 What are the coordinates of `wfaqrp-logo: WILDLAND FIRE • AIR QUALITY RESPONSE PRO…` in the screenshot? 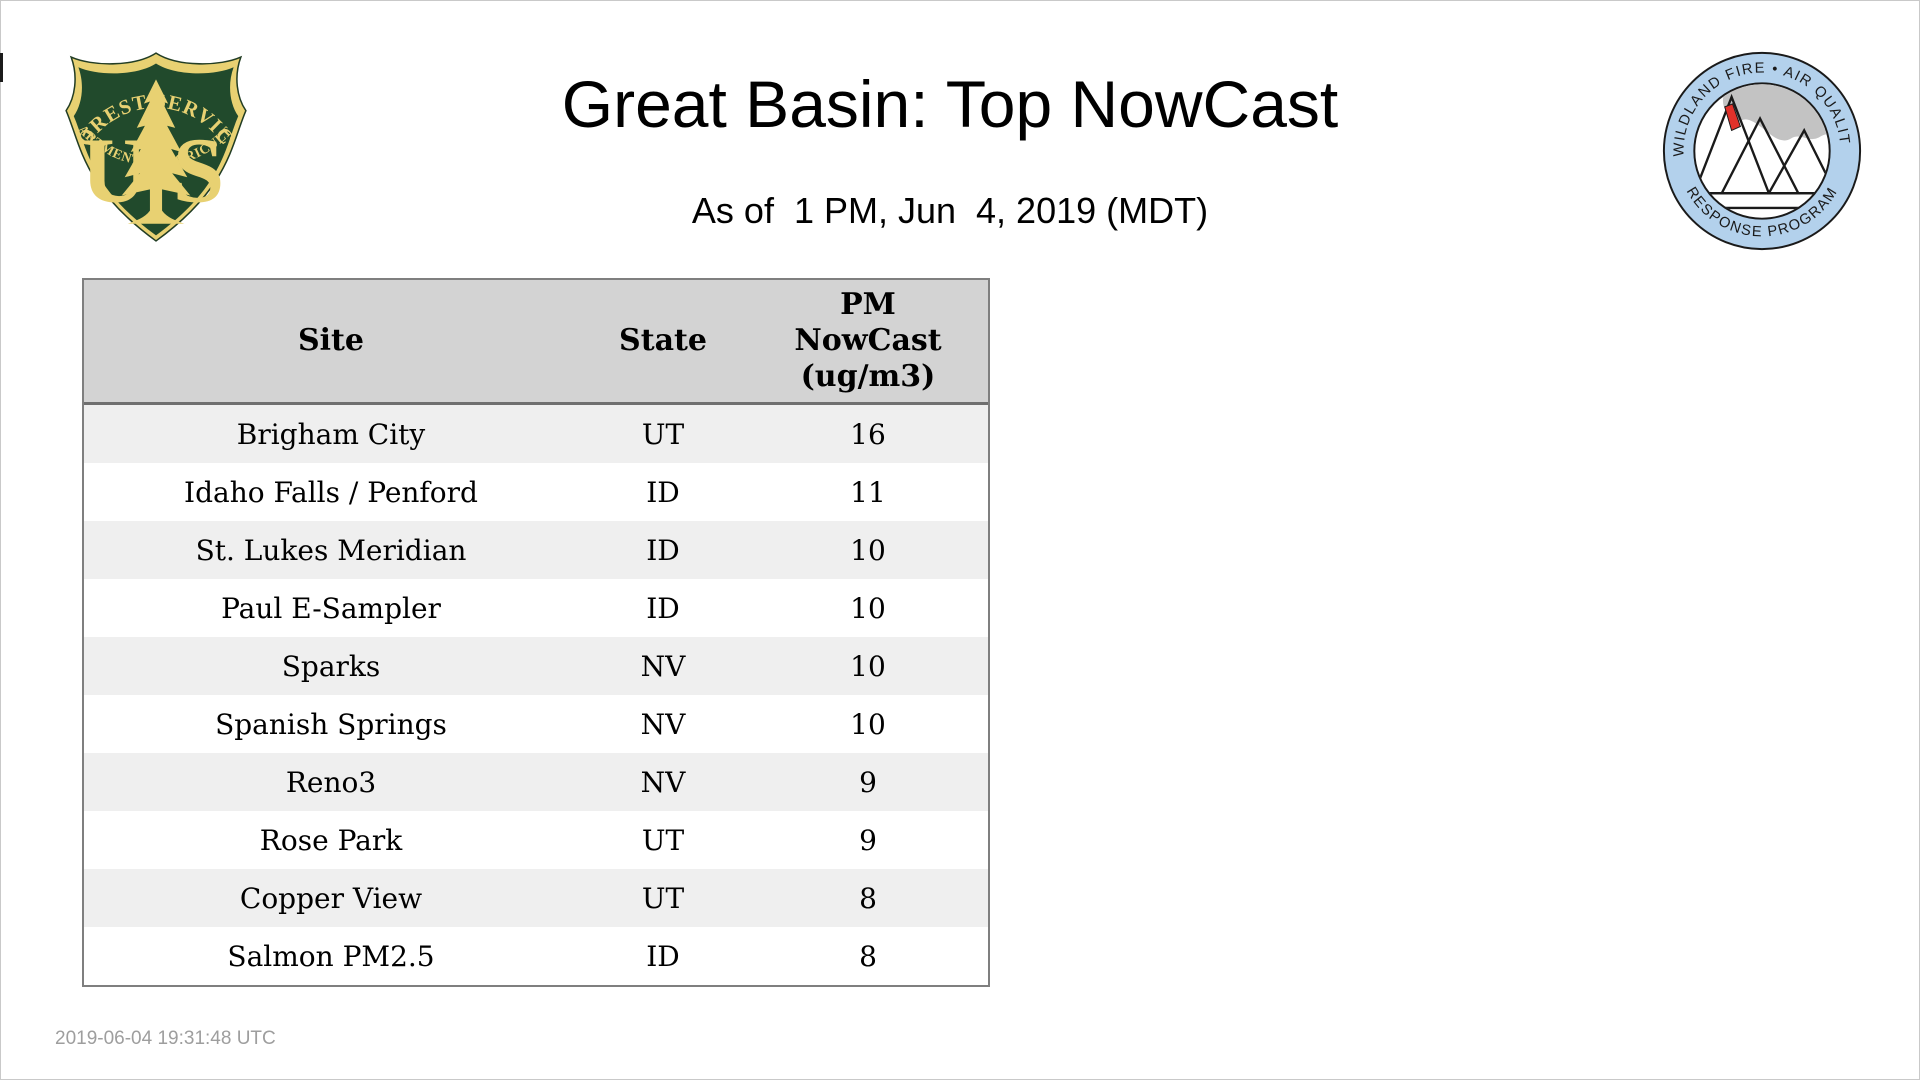 It's located at (1760, 149).